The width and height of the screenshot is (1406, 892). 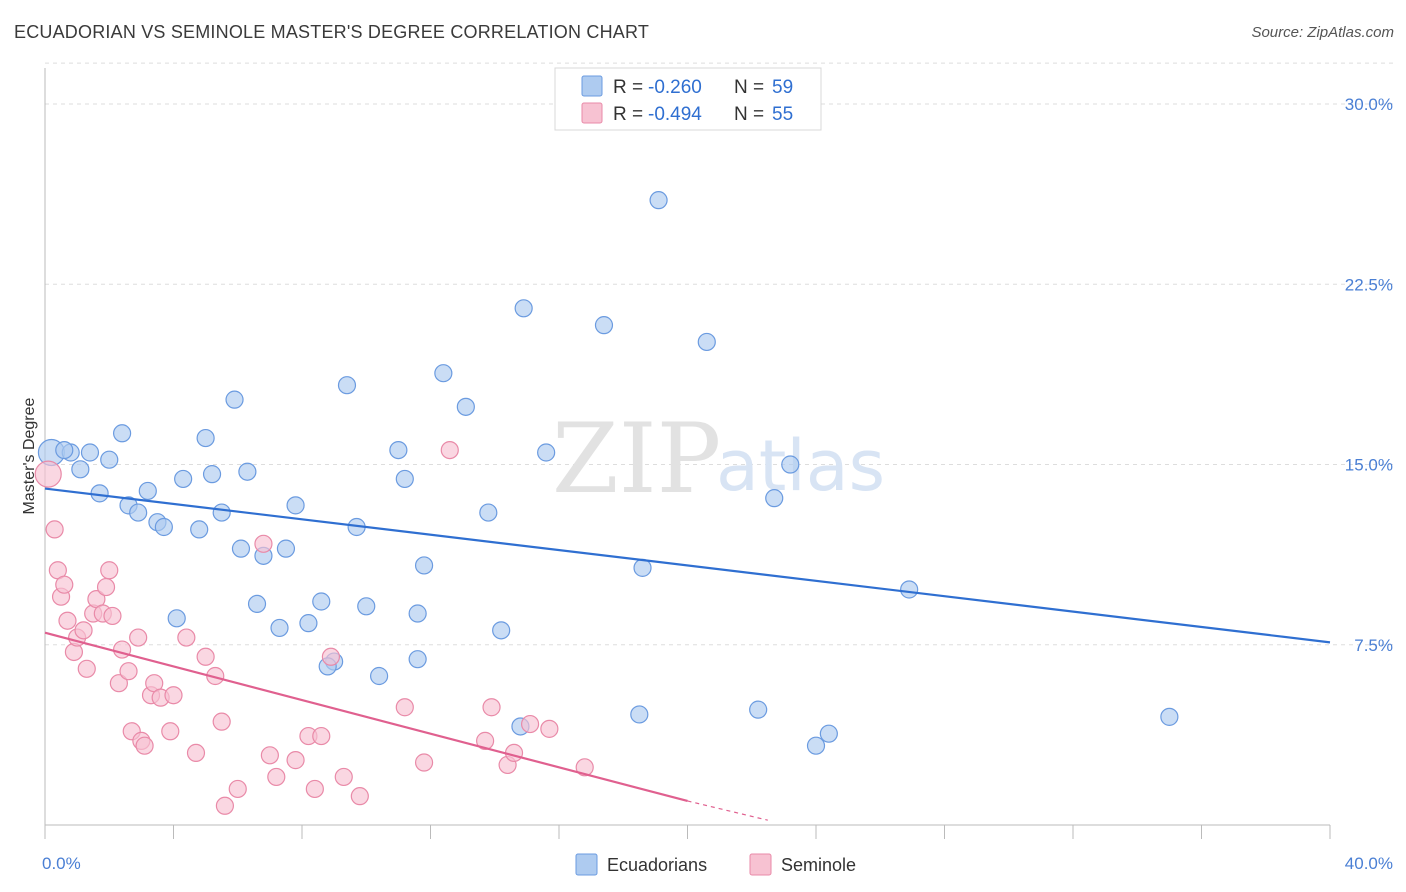 I want to click on legend-swatch-seminole, so click(x=592, y=113).